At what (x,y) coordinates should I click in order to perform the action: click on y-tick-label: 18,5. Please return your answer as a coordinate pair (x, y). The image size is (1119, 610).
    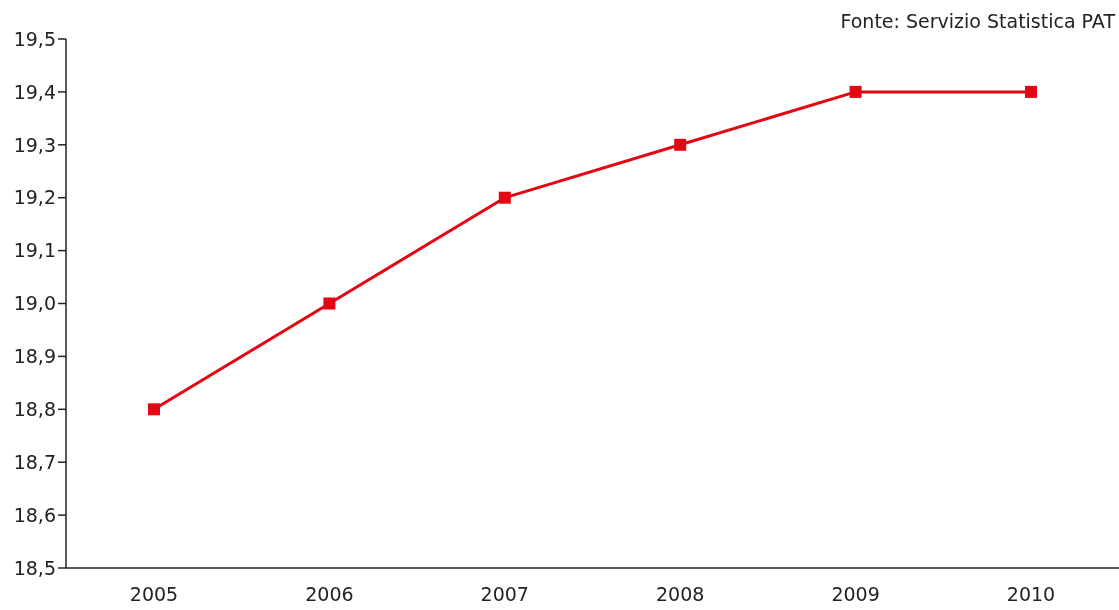
    Looking at the image, I should click on (34, 567).